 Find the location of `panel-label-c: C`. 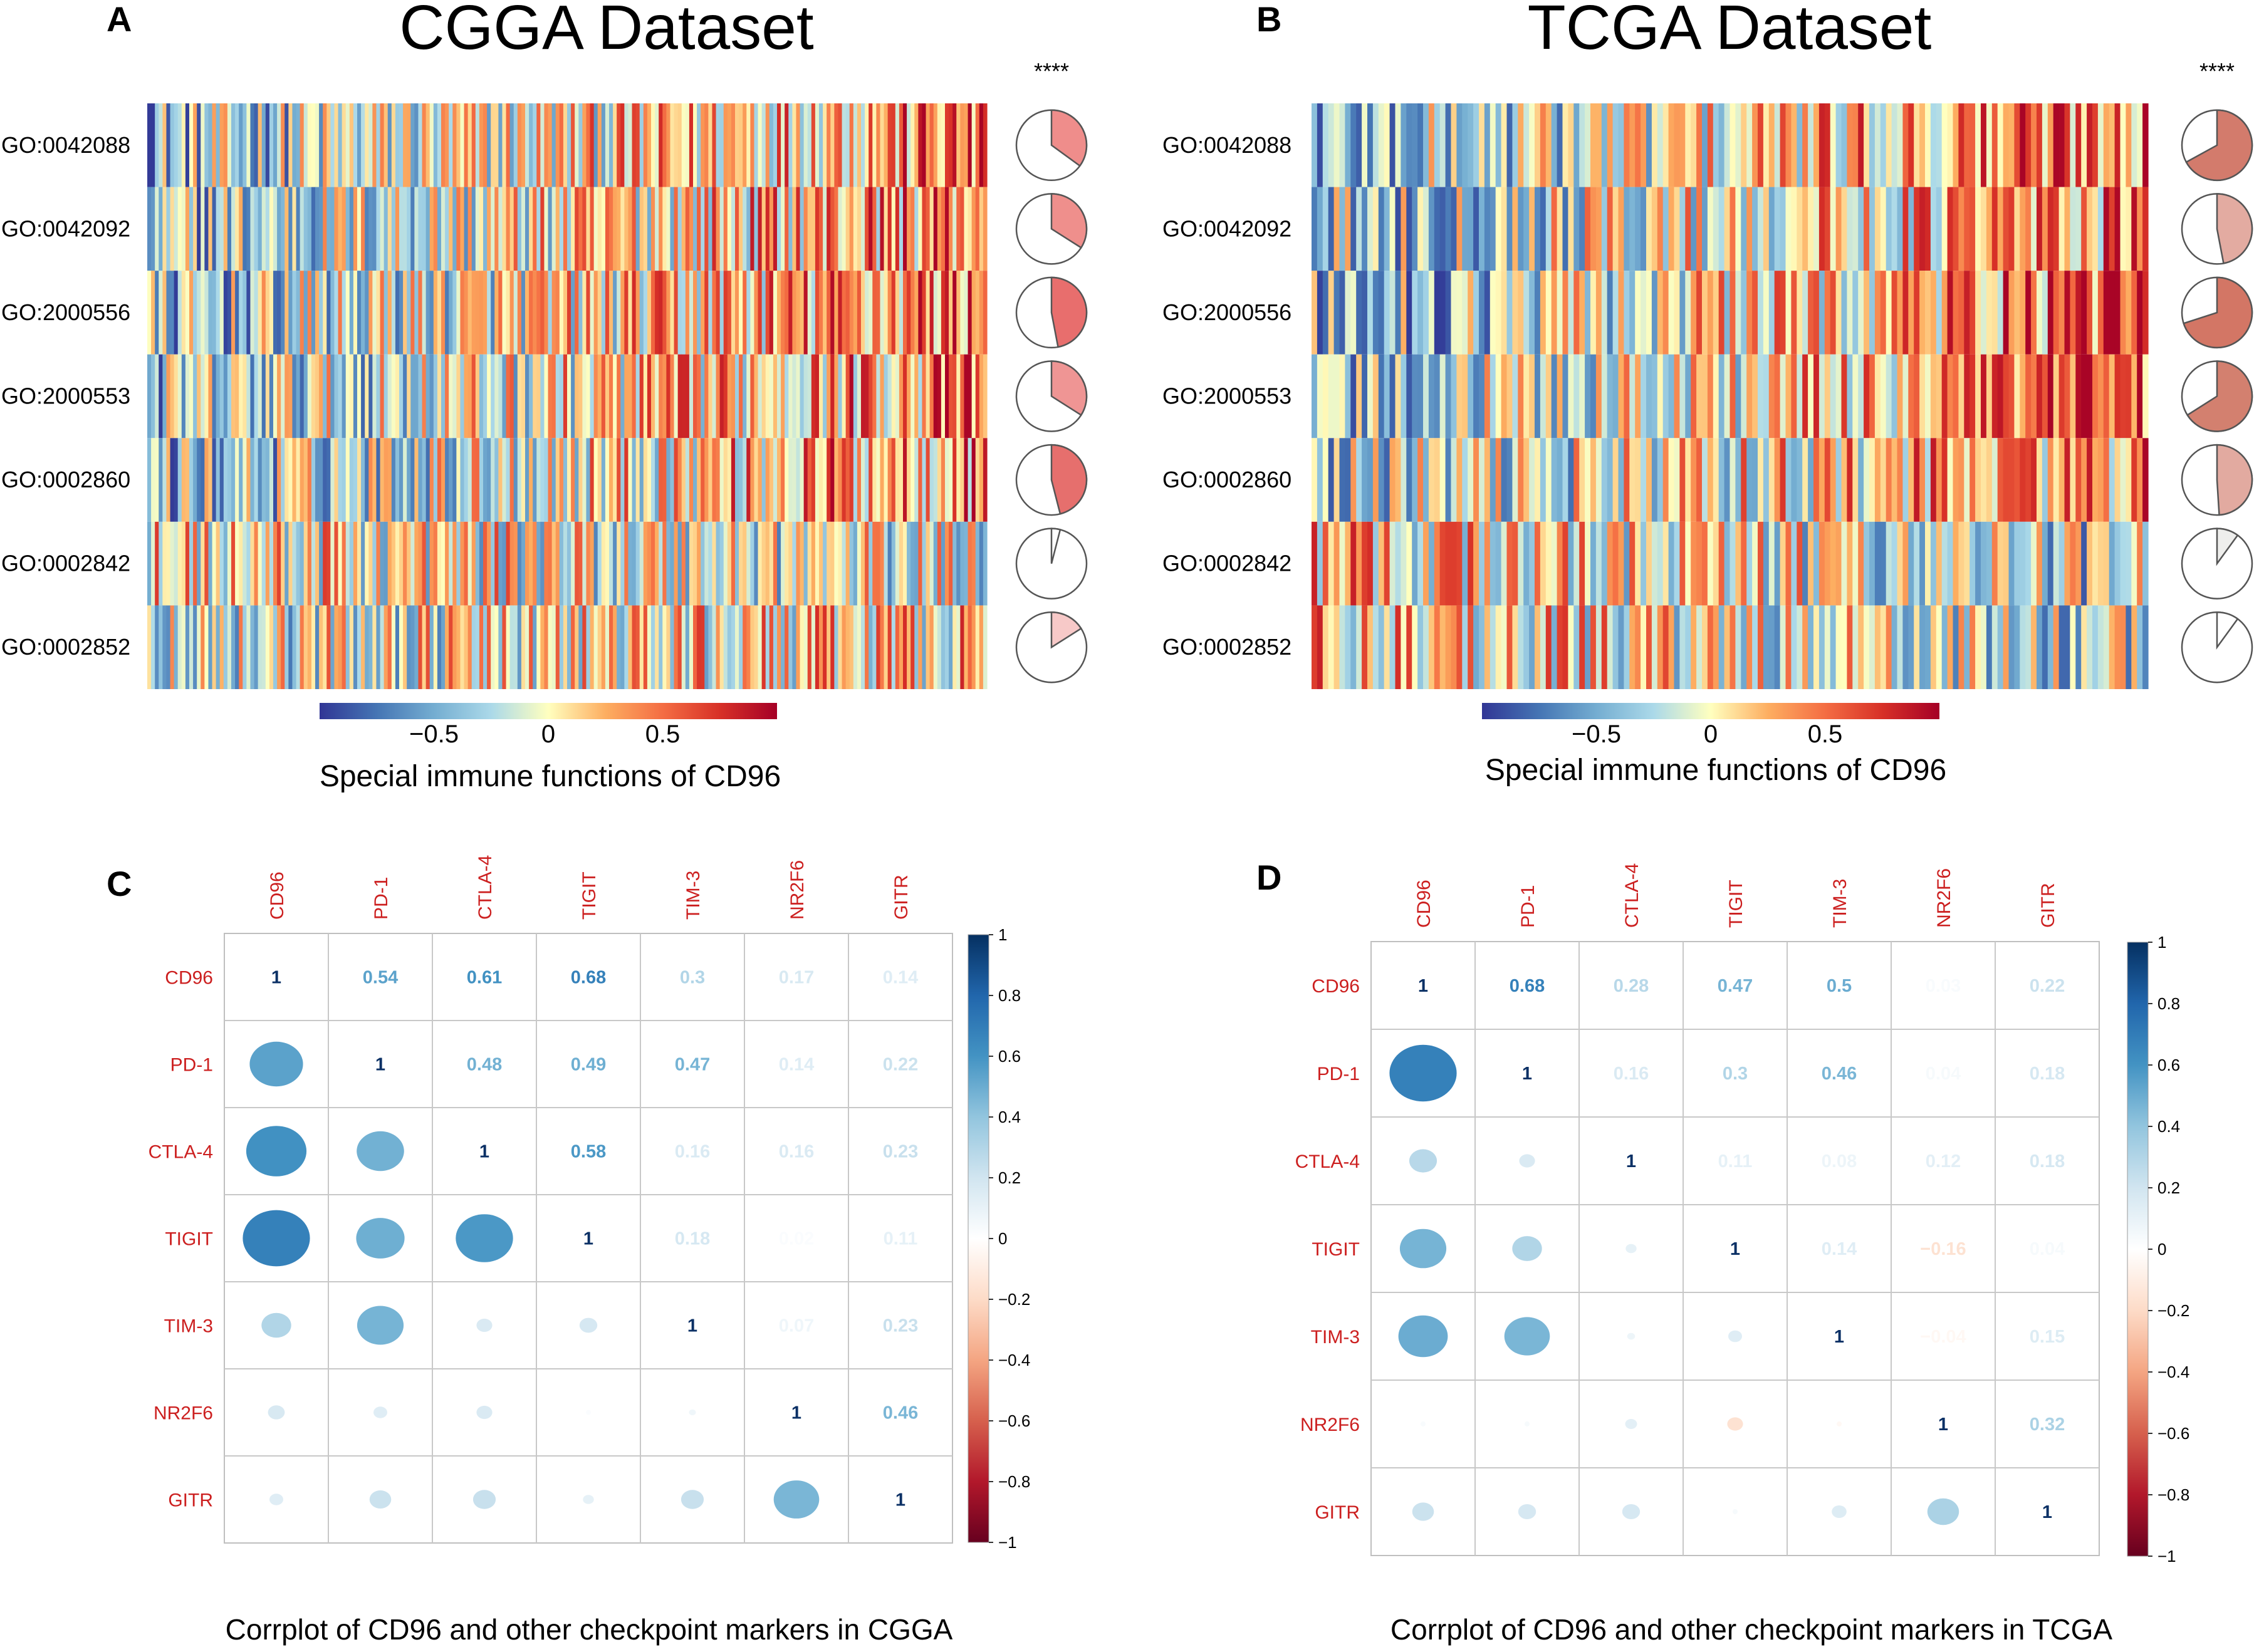

panel-label-c: C is located at coordinates (119, 883).